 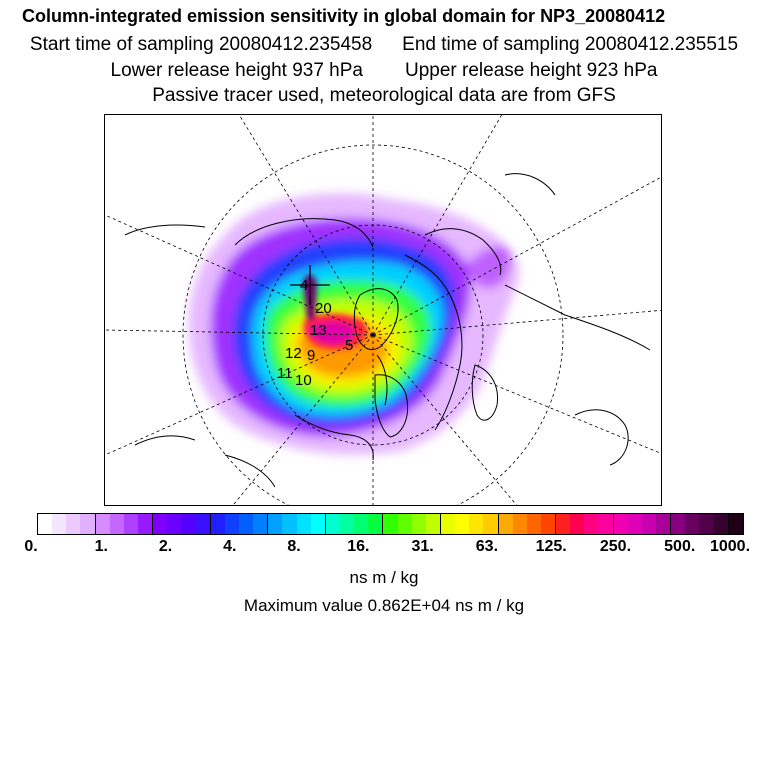 What do you see at coordinates (236, 70) in the screenshot?
I see `lower-release-label: Lower release height 937 hPa` at bounding box center [236, 70].